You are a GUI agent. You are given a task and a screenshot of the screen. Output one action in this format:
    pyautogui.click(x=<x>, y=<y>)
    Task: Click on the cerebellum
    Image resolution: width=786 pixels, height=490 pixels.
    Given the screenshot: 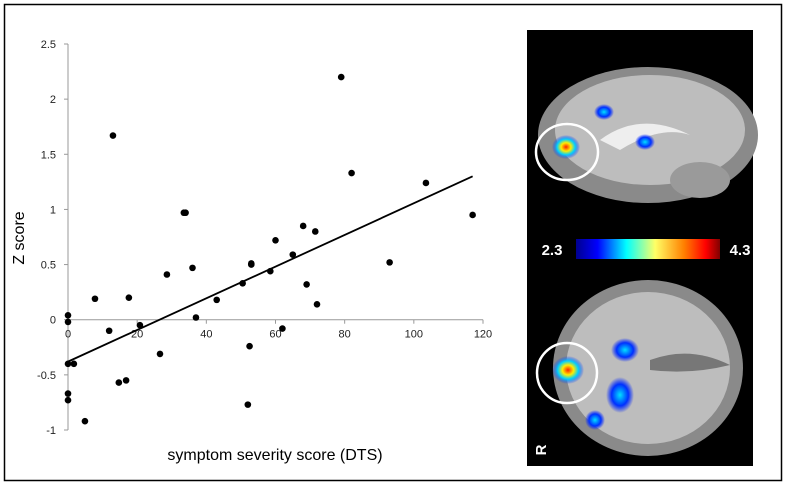 What is the action you would take?
    pyautogui.click(x=700, y=180)
    